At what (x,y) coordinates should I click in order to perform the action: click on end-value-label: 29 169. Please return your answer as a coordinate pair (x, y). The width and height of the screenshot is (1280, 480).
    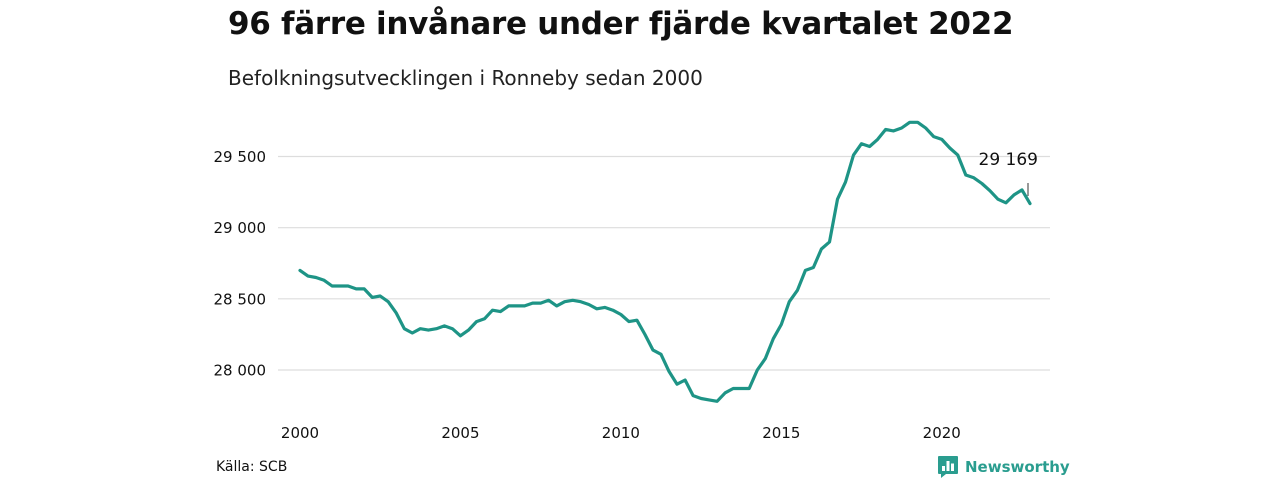
    Looking at the image, I should click on (1008, 160).